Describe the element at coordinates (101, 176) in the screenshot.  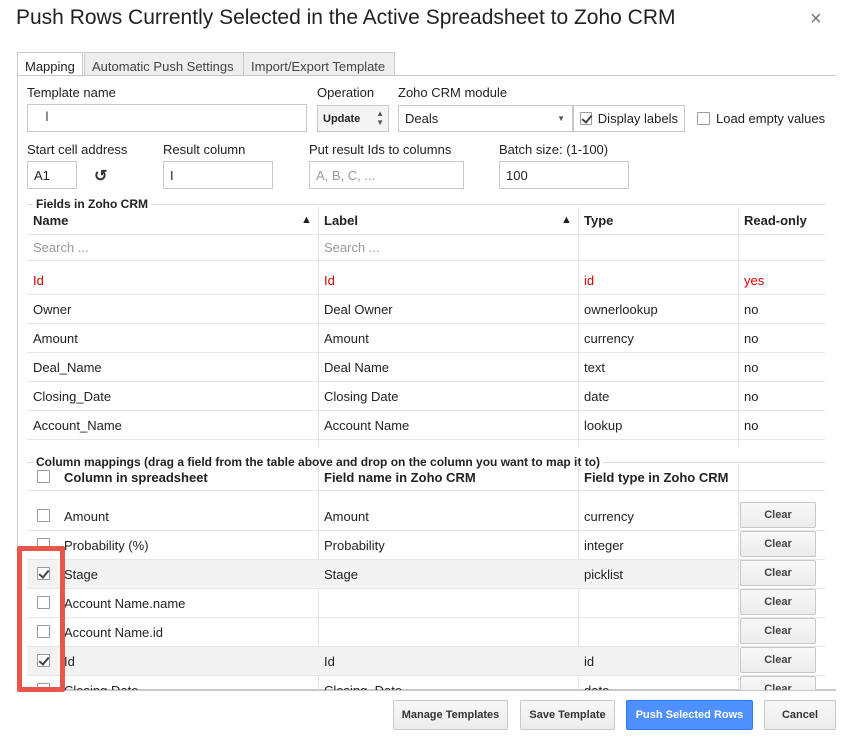
I see `refresh-icon: ↺` at that location.